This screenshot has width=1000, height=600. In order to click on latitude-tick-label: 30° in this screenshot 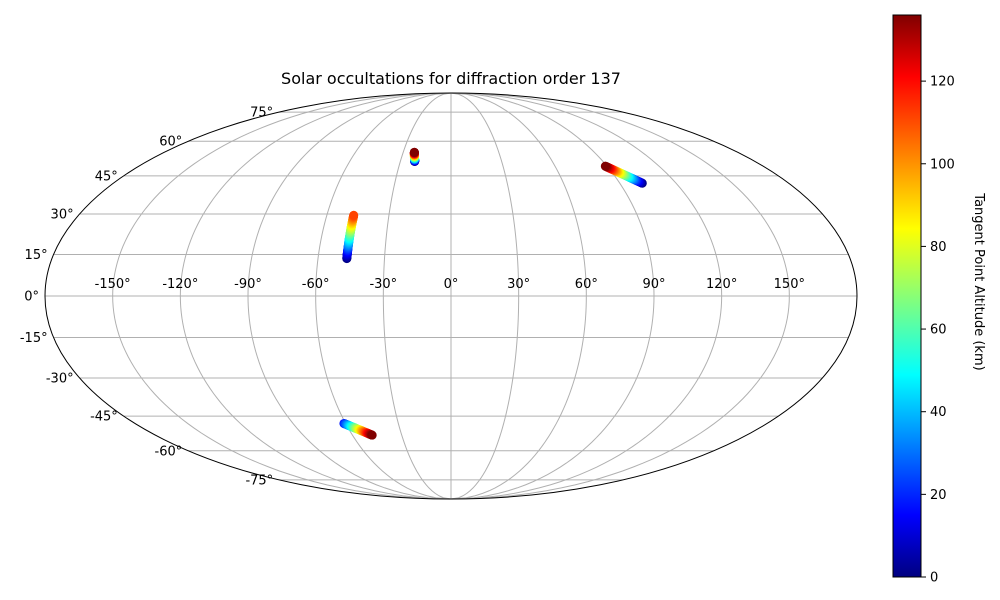, I will do `click(62, 214)`.